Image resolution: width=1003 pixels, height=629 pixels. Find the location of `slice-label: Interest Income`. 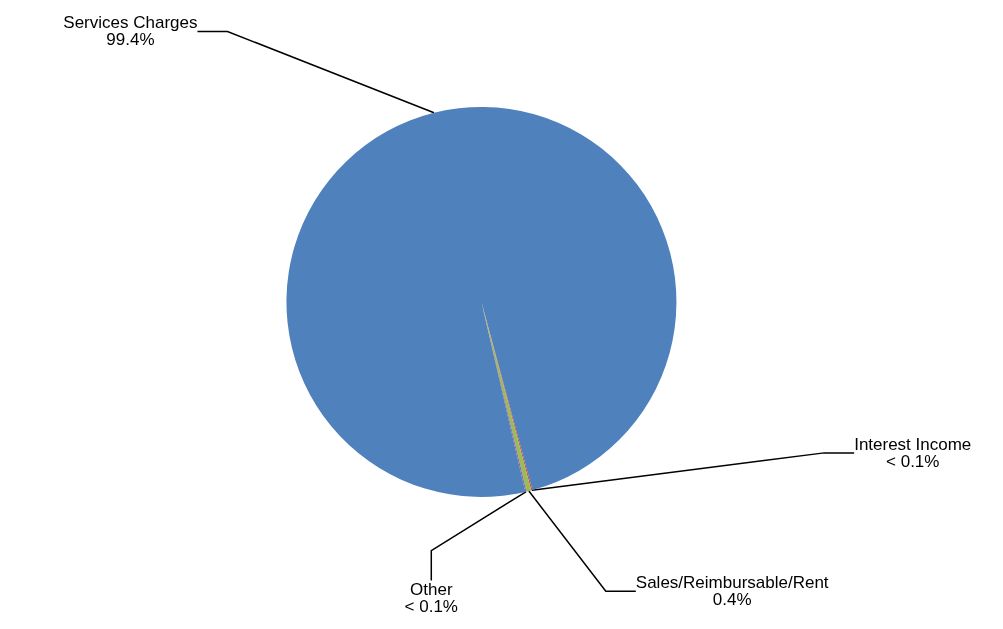

slice-label: Interest Income is located at coordinates (913, 444).